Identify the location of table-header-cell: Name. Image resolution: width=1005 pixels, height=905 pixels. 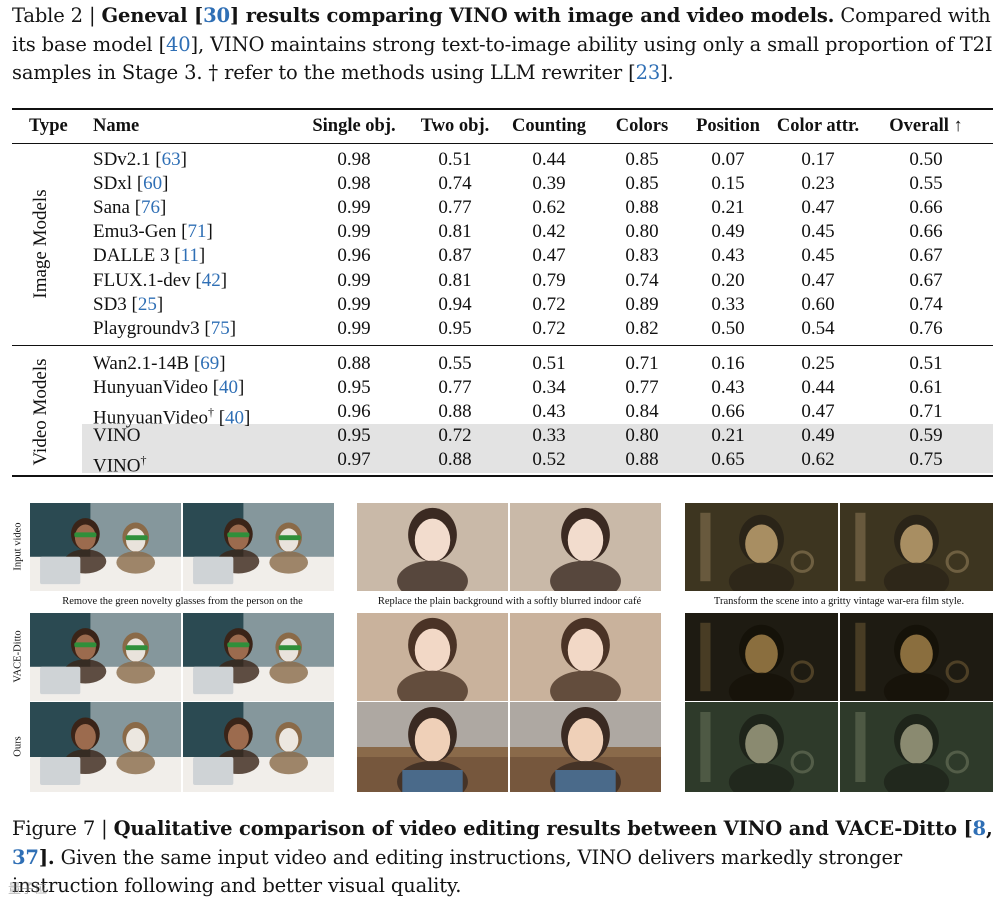
(116, 126).